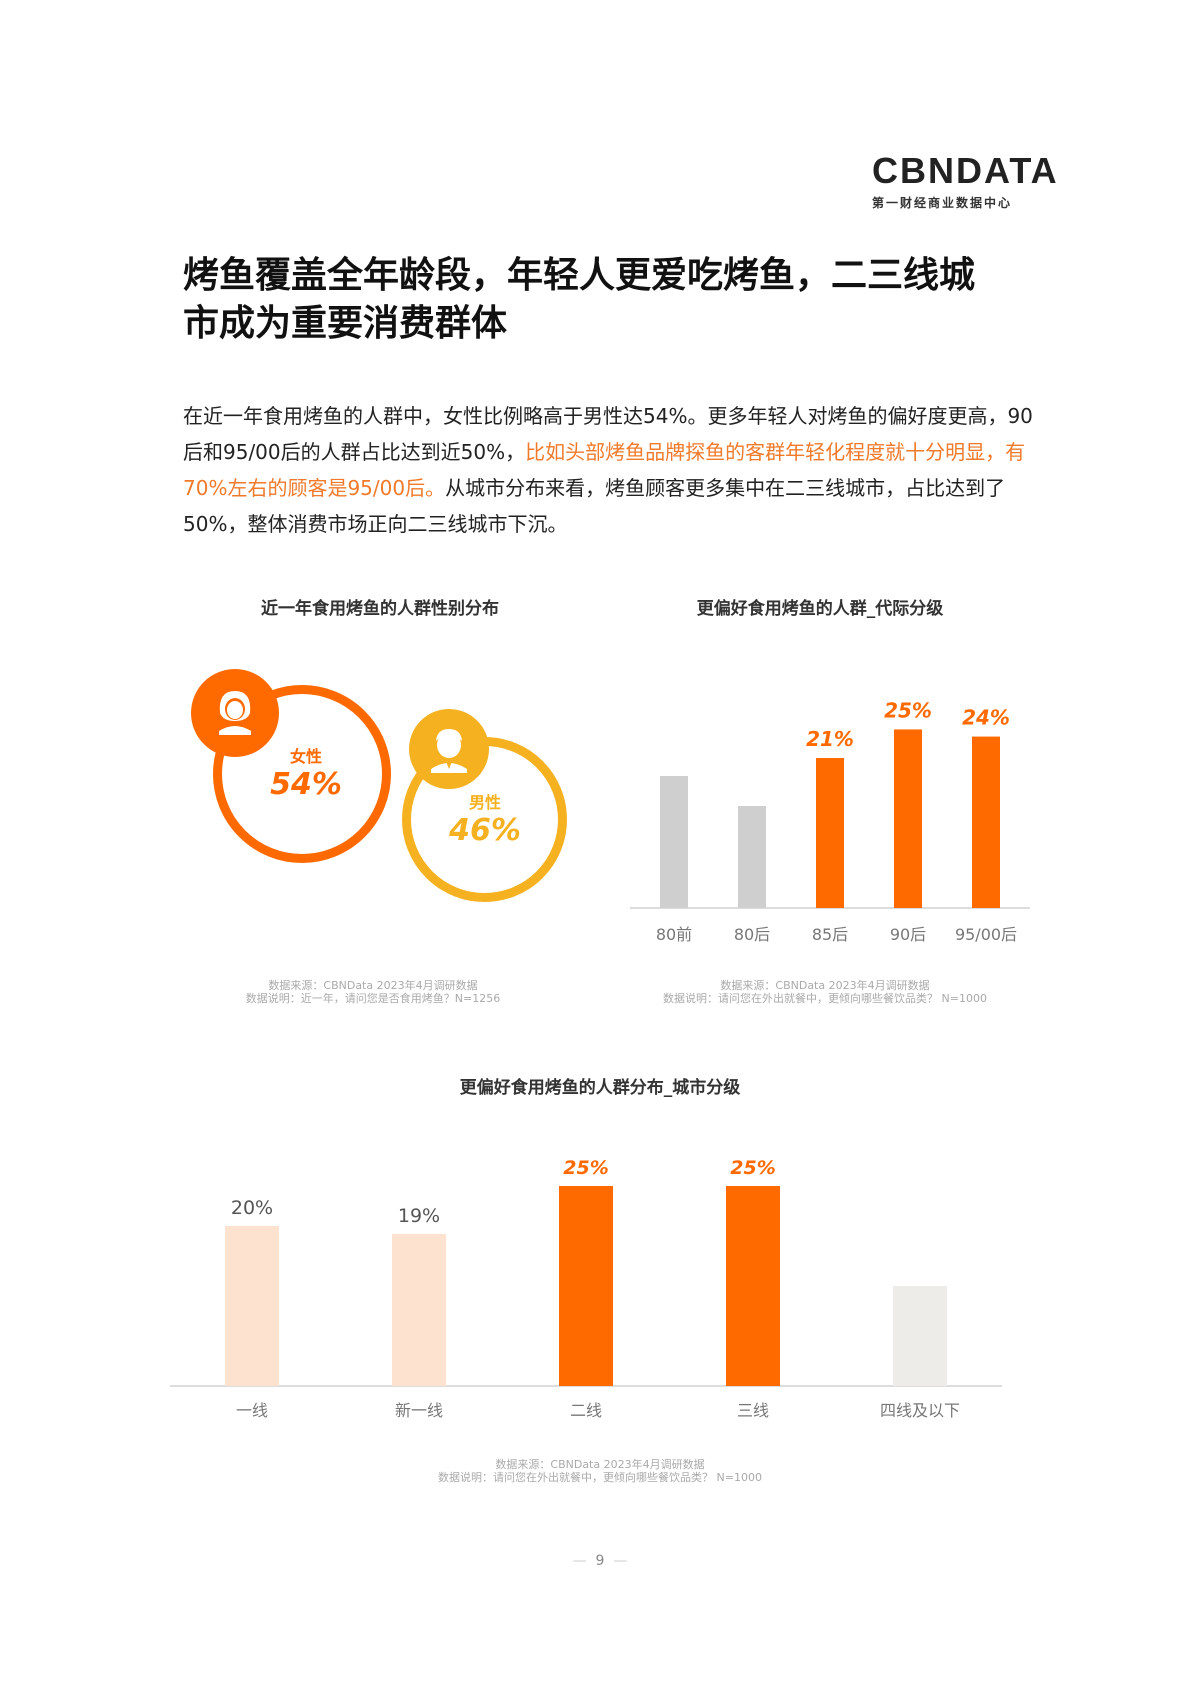  What do you see at coordinates (484, 802) in the screenshot?
I see `male-name: 男性` at bounding box center [484, 802].